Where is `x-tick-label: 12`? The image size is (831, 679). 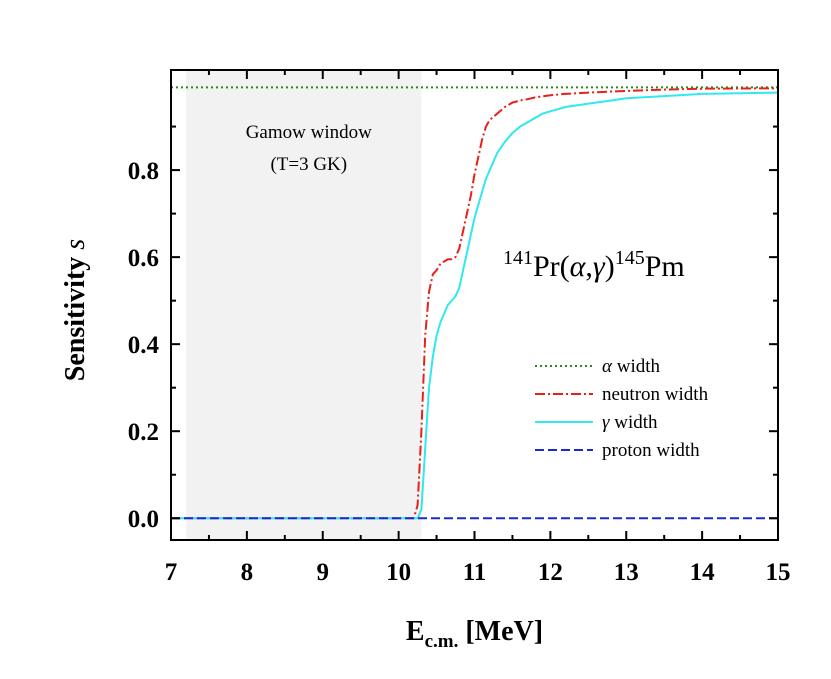
x-tick-label: 12 is located at coordinates (550, 572).